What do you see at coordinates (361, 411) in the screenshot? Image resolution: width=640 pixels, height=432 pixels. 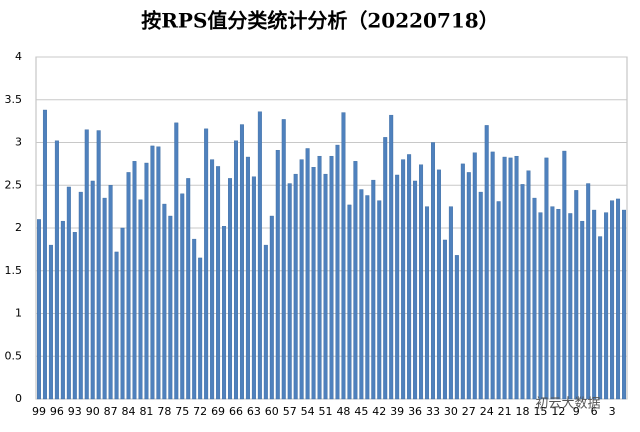 I see `x-tick-label: 45` at bounding box center [361, 411].